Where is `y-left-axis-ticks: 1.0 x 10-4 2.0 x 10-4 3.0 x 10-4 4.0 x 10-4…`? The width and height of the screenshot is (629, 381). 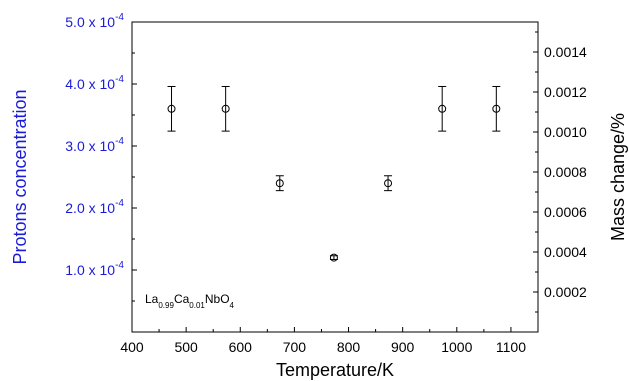 y-left-axis-ticks: 1.0 x 10-4 2.0 x 10-4 3.0 x 10-4 4.0 x 10-4… is located at coordinates (101, 157).